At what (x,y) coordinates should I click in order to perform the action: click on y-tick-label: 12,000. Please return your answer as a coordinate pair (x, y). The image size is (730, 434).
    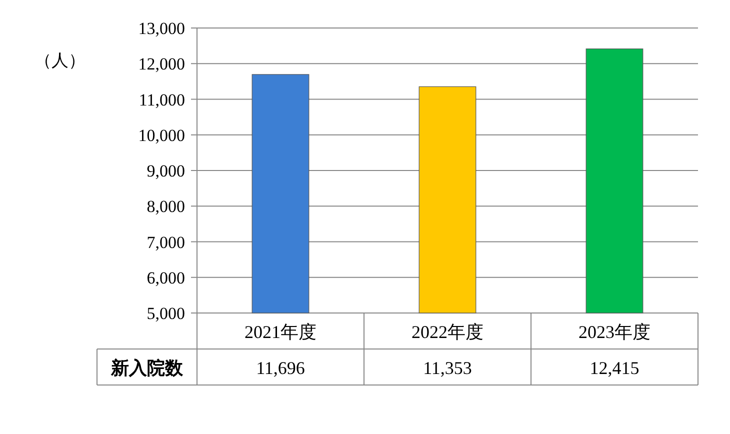
    Looking at the image, I should click on (161, 64).